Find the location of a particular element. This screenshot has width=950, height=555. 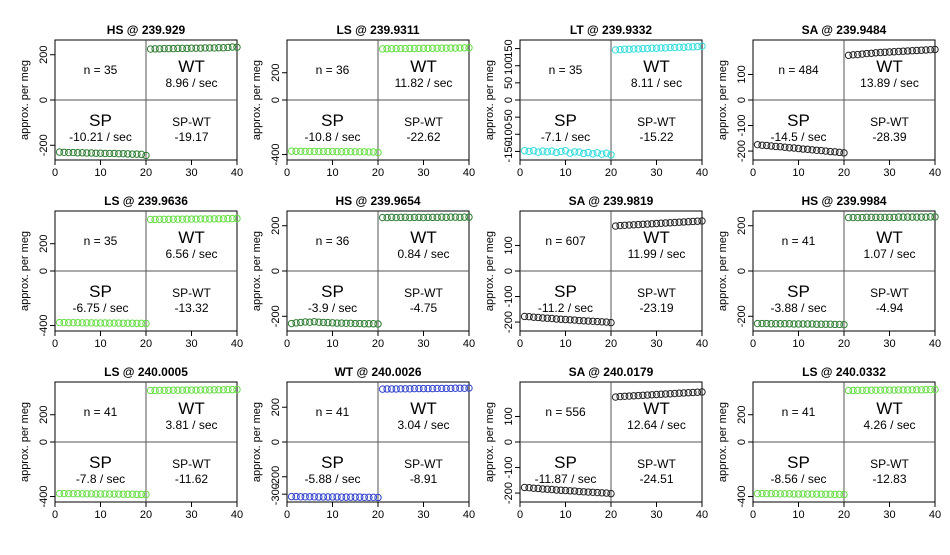

n-label: n = 35 is located at coordinates (566, 70).